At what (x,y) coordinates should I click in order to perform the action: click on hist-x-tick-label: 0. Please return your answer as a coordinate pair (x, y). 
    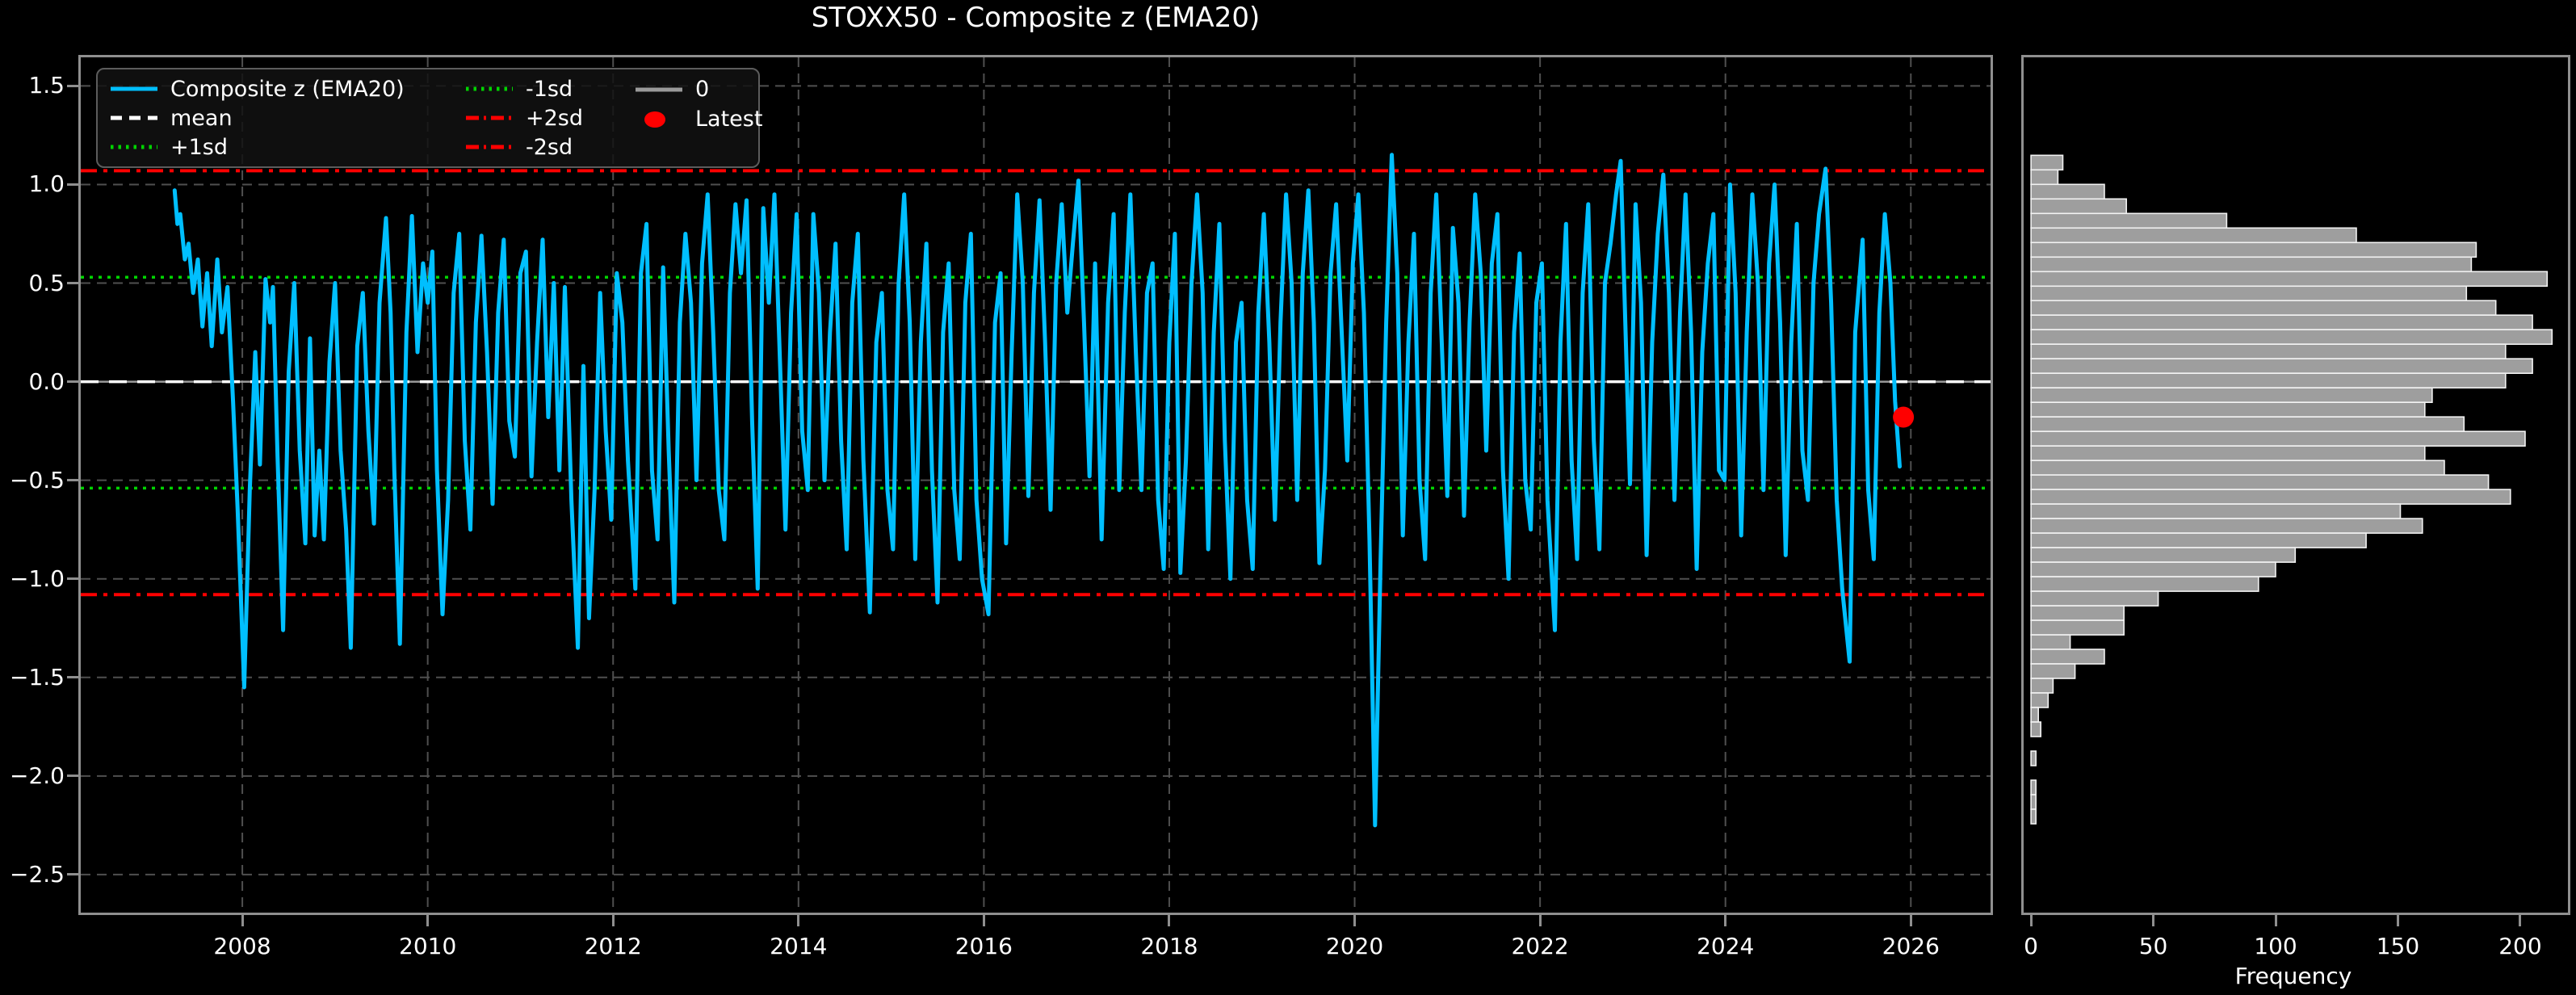
    Looking at the image, I should click on (2031, 946).